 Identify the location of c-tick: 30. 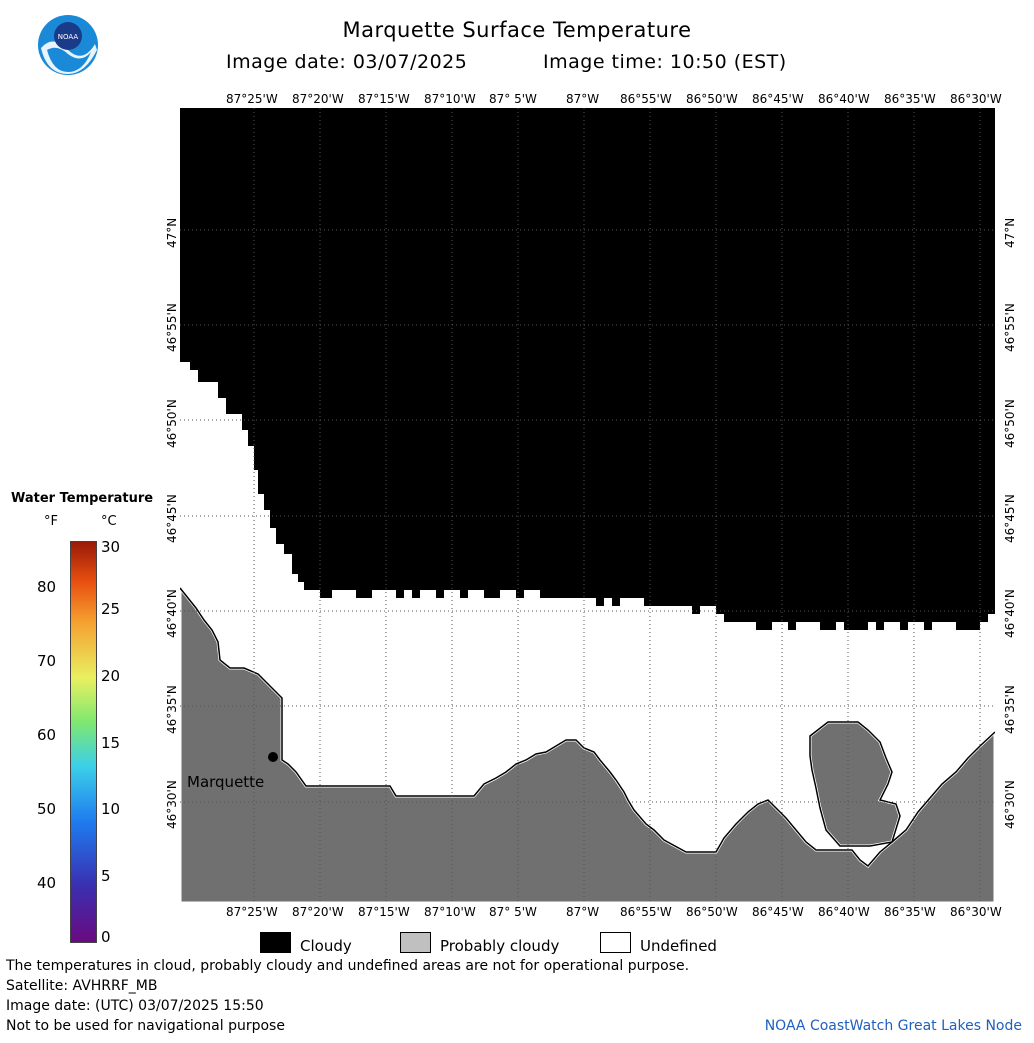
(111, 547).